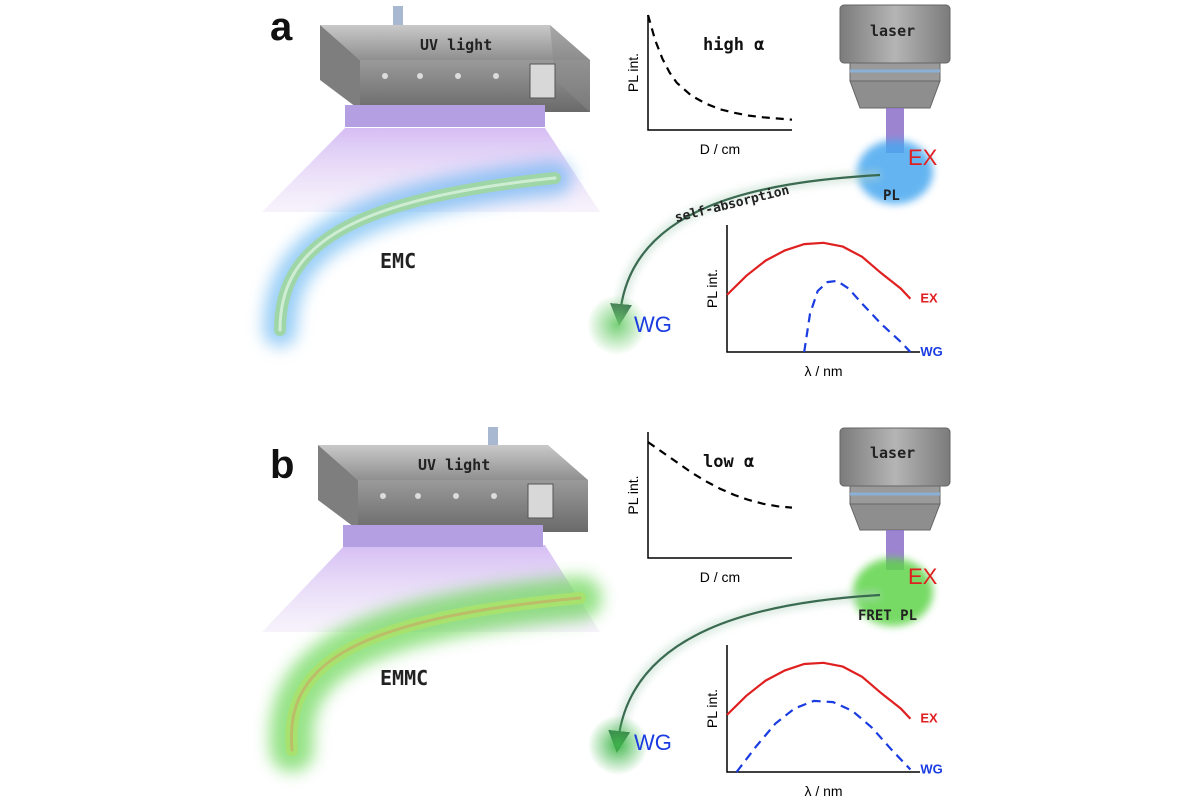  Describe the element at coordinates (732, 204) in the screenshot. I see `path-label: self-absorption` at that location.